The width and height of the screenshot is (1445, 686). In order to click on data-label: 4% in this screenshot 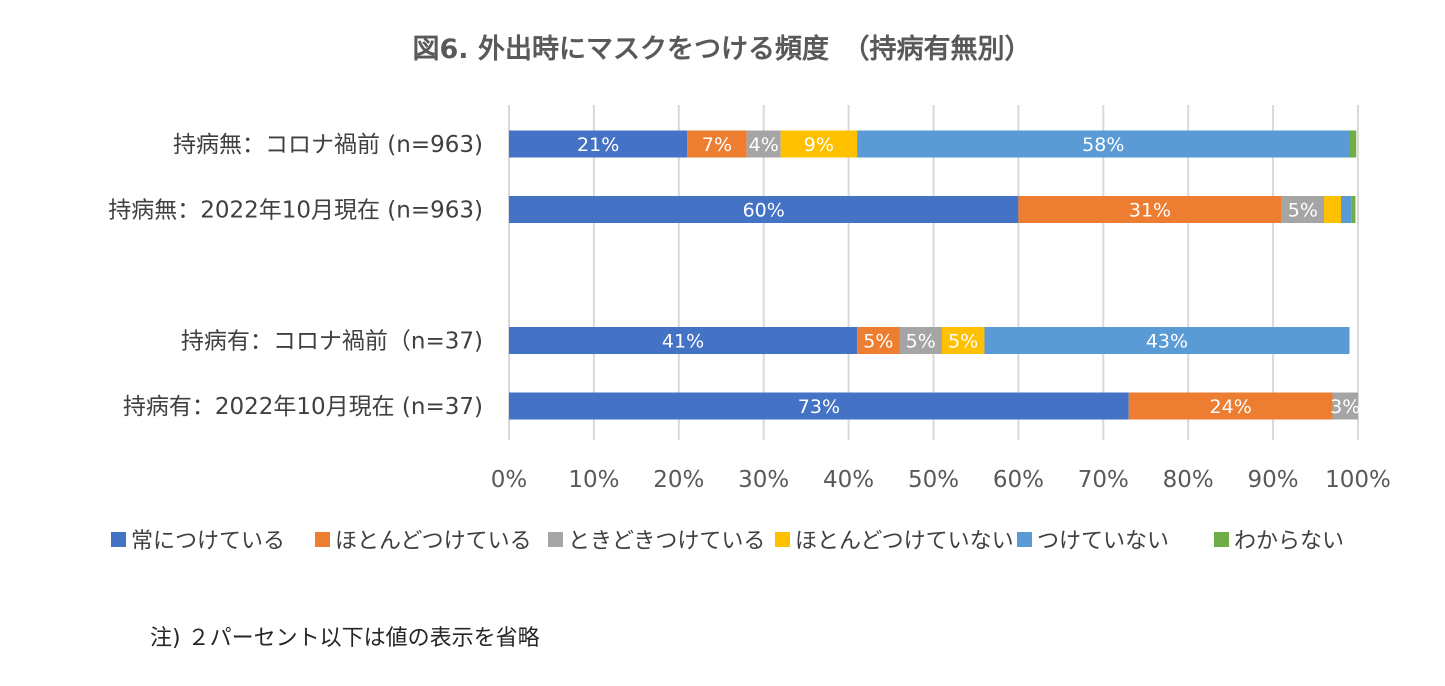, I will do `click(764, 145)`.